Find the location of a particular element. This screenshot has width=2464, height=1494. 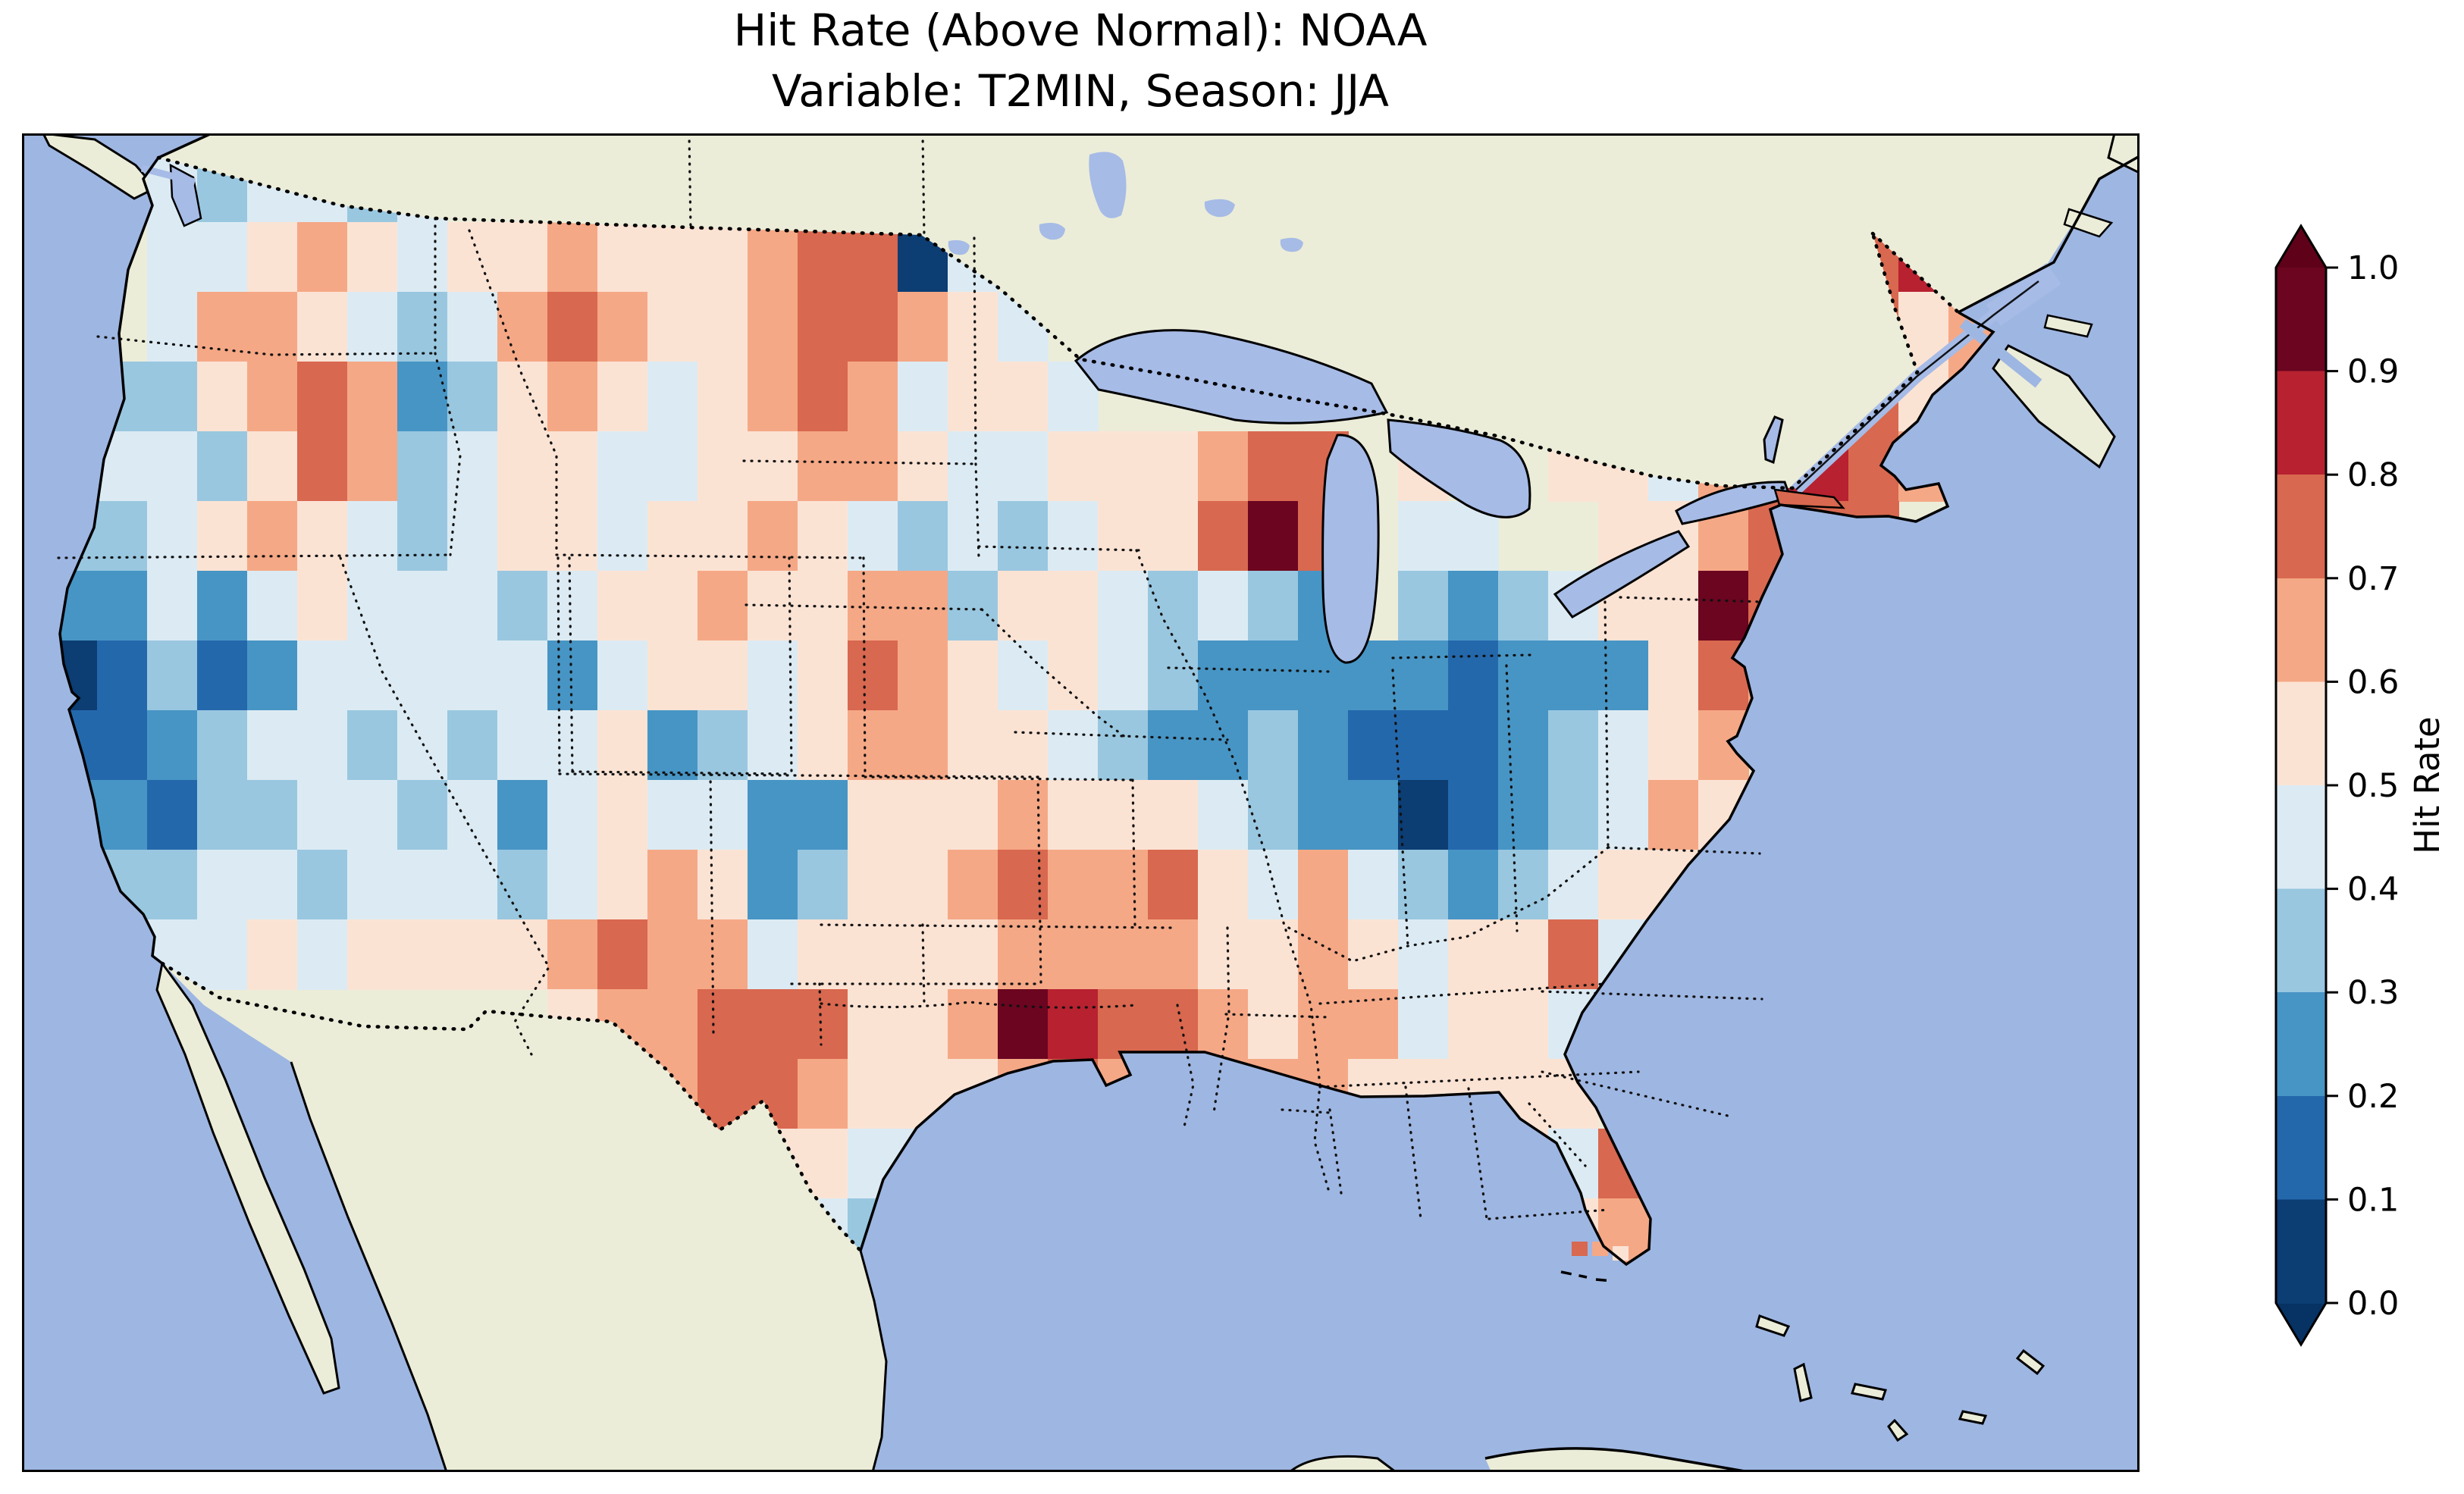

colorbar-tick-label: 0.2 is located at coordinates (2373, 1097).